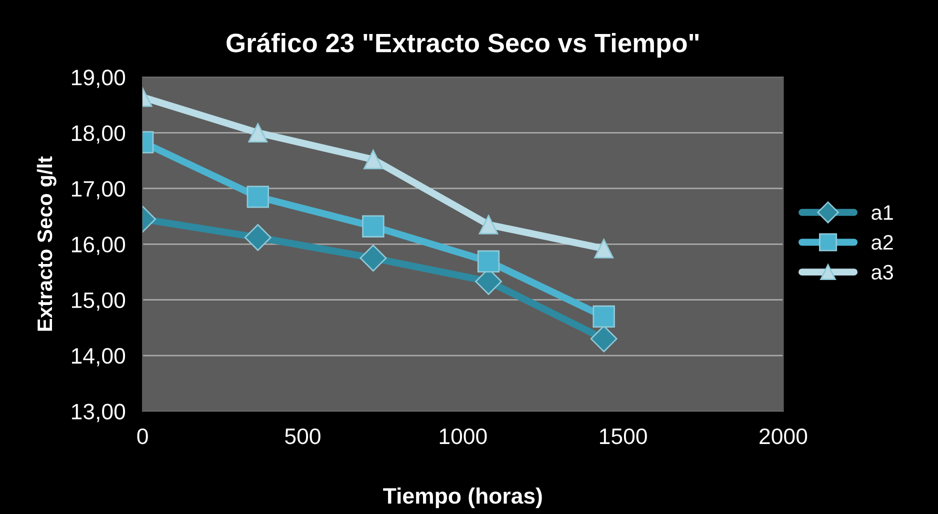 The image size is (938, 514). I want to click on y-axis-title: Extracto Seco g/lt, so click(46, 243).